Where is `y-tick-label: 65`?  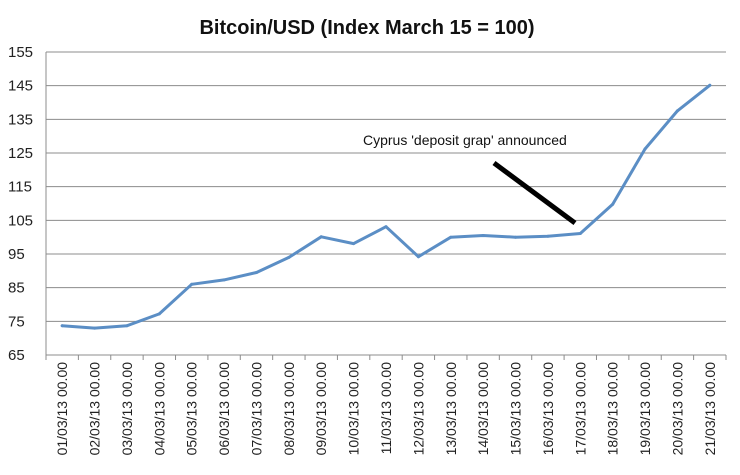
y-tick-label: 65 is located at coordinates (16, 355).